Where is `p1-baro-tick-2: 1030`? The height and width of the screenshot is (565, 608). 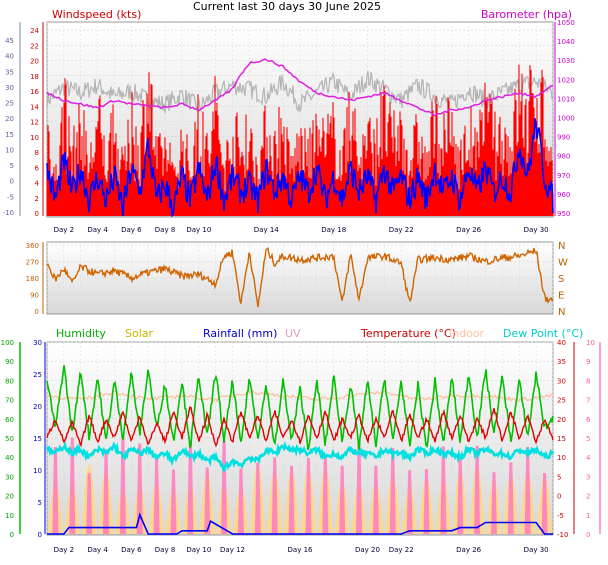 p1-baro-tick-2: 1030 is located at coordinates (566, 61).